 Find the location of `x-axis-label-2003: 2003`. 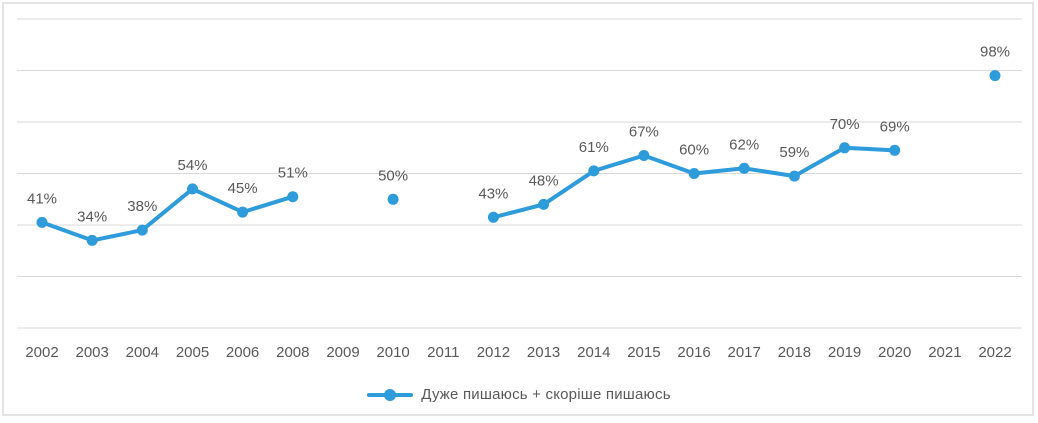

x-axis-label-2003: 2003 is located at coordinates (92, 352).